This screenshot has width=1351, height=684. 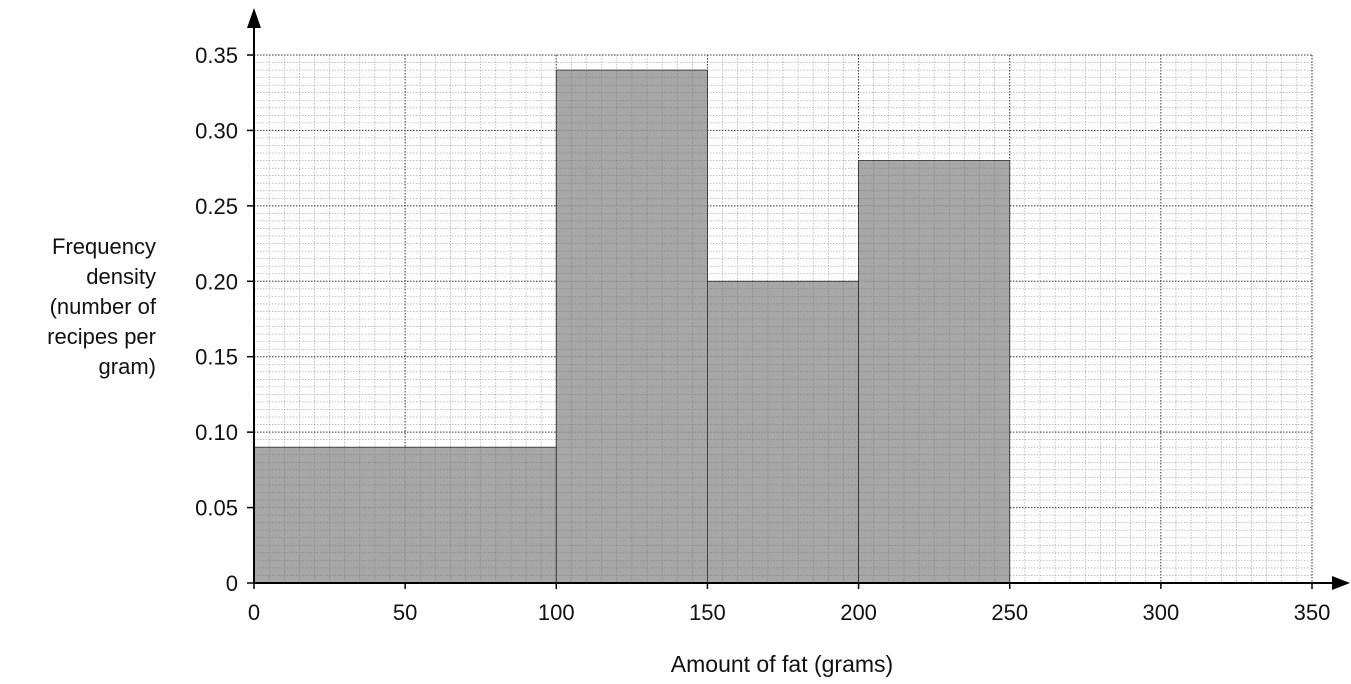 I want to click on y-tick-label: 0.20, so click(x=216, y=281).